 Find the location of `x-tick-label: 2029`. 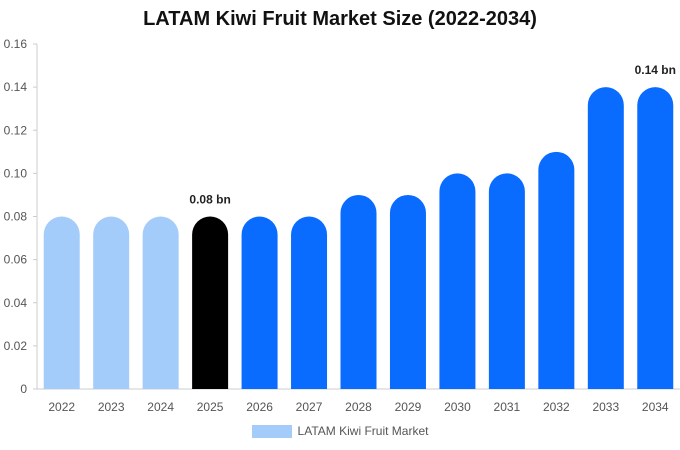

x-tick-label: 2029 is located at coordinates (408, 407).